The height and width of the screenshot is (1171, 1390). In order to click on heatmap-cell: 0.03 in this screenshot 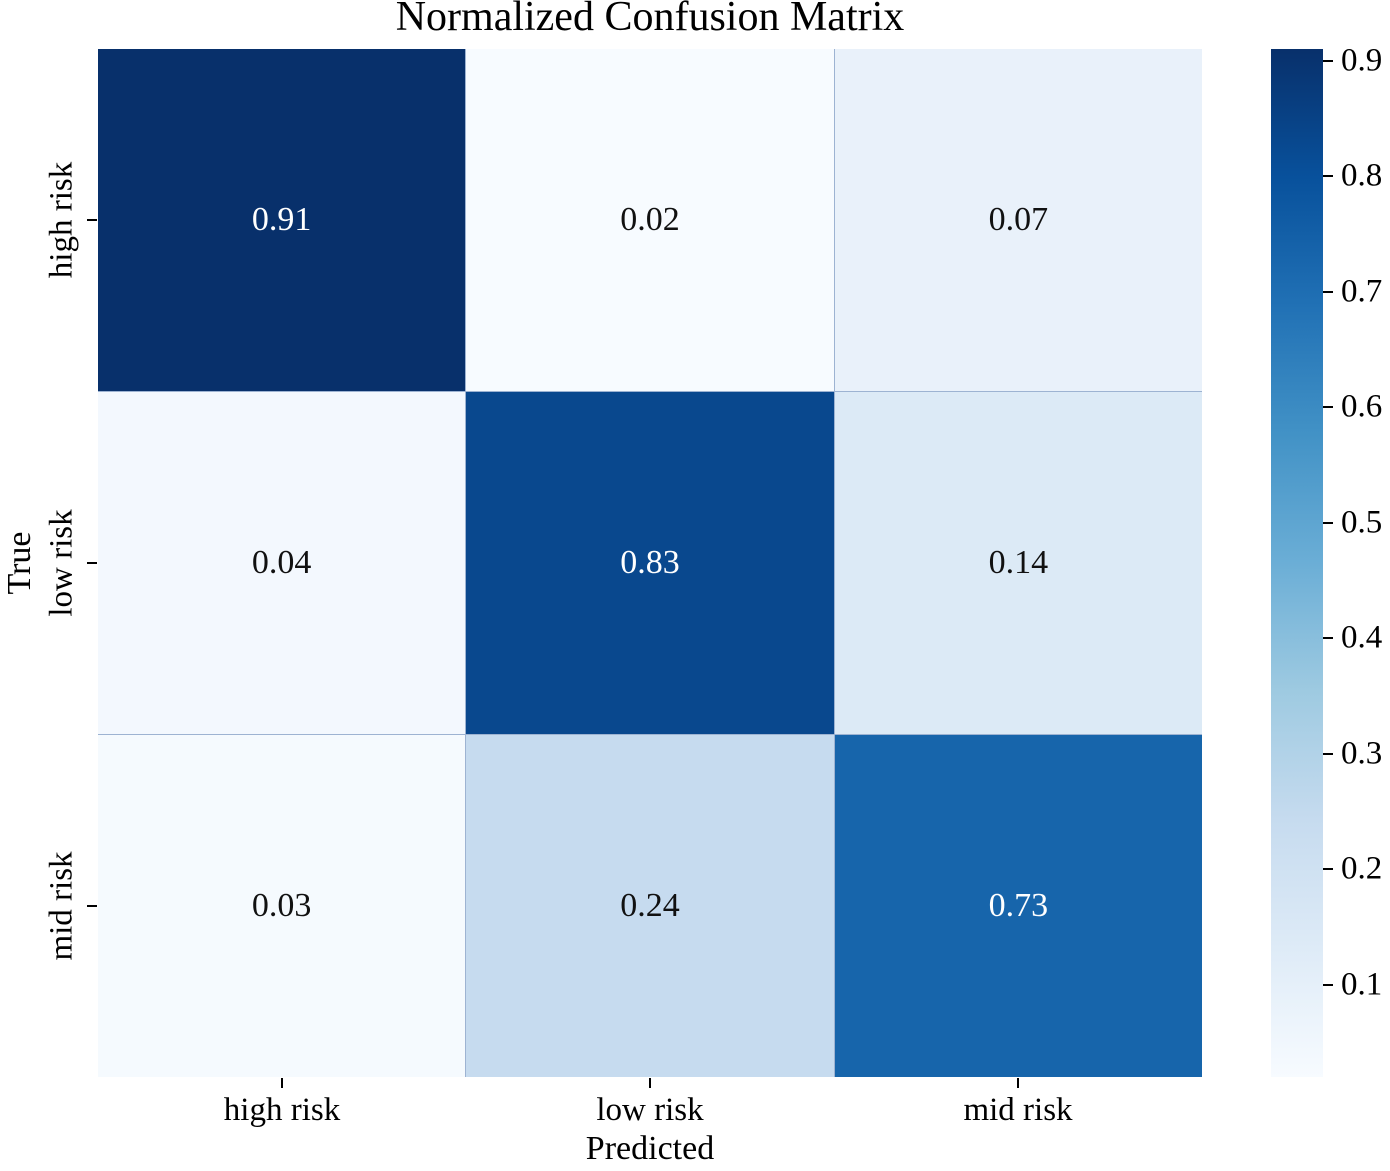, I will do `click(282, 906)`.